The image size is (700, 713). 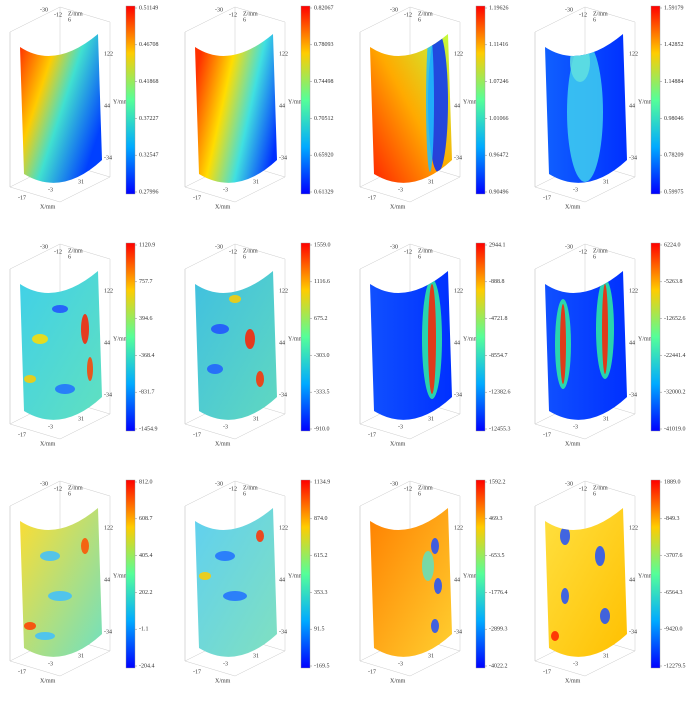 I want to click on colorbar-label: -22441.4, so click(x=675, y=356).